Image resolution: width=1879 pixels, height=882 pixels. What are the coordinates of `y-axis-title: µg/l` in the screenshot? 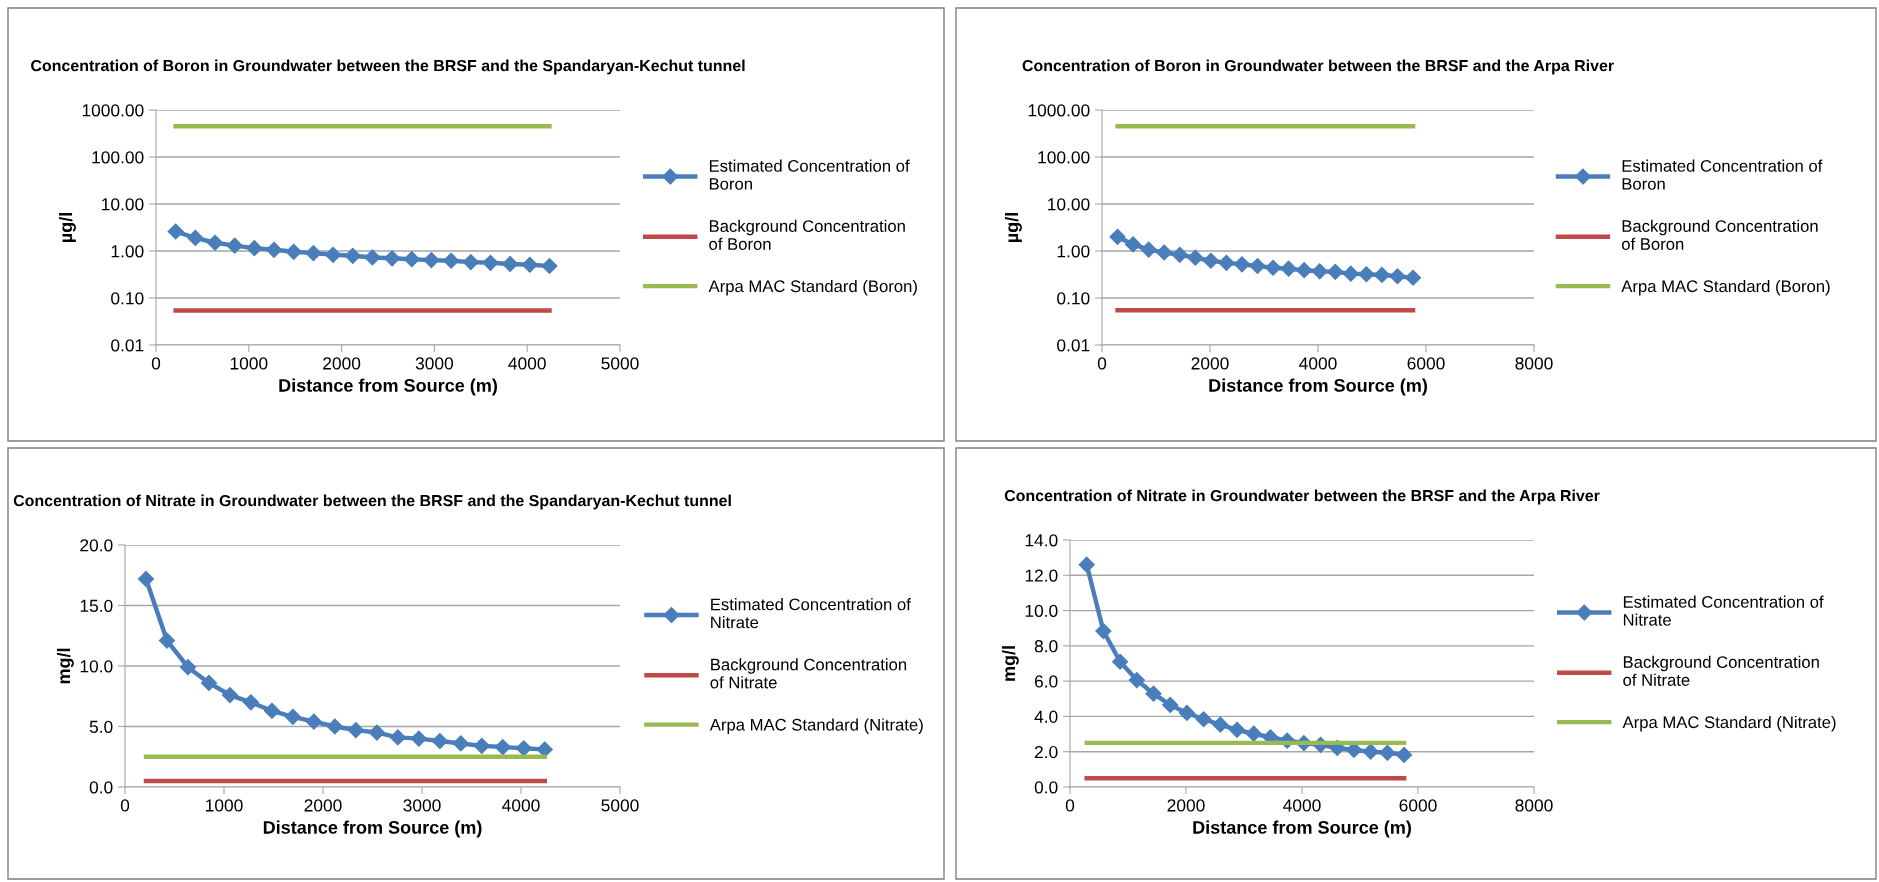 It's located at (1013, 228).